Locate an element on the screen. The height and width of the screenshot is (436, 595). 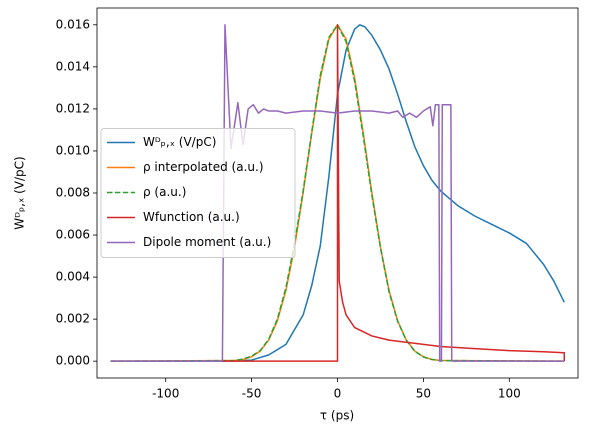
y-tick-label: 0.016 is located at coordinates (73, 24).